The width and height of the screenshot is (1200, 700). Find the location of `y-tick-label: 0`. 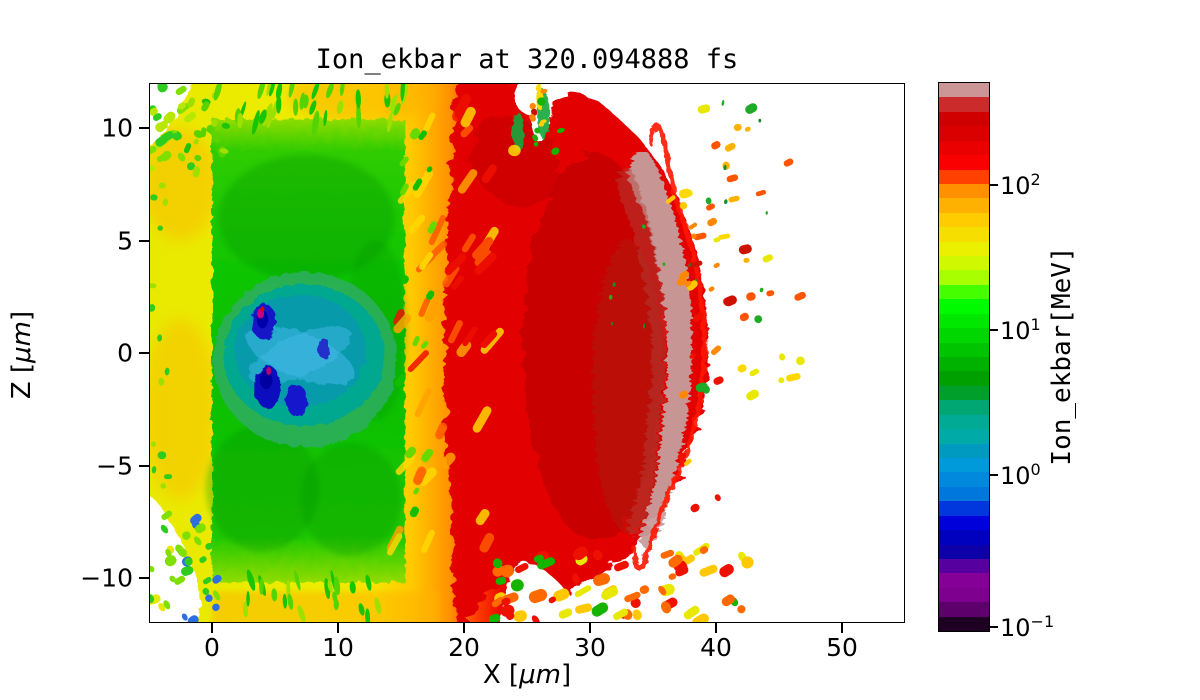

y-tick-label: 0 is located at coordinates (125, 353).